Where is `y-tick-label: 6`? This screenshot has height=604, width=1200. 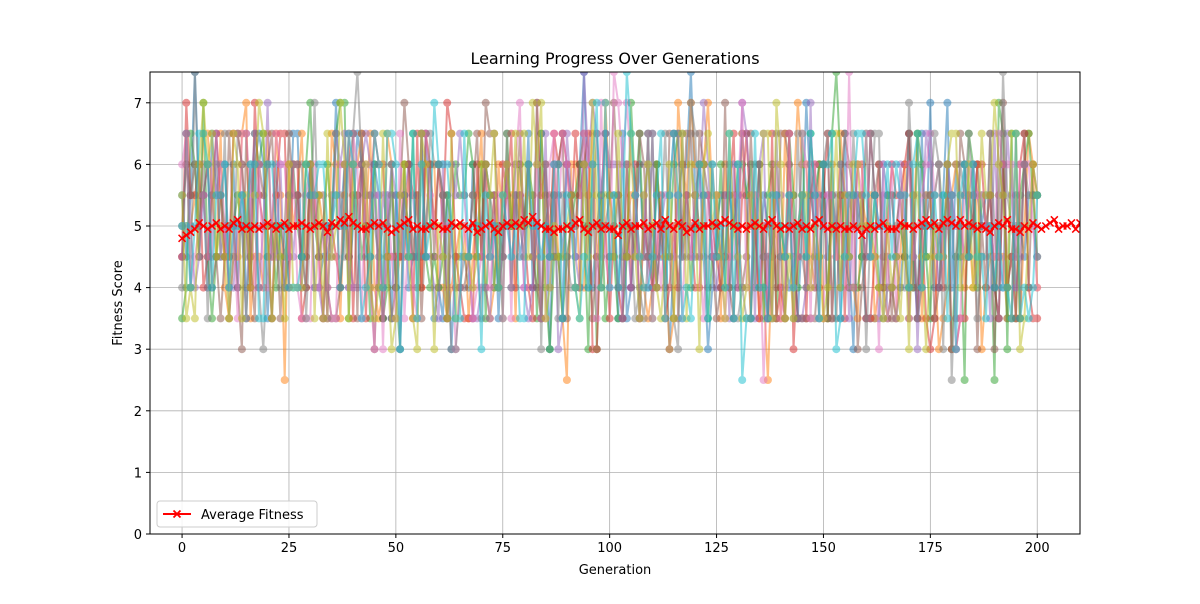 y-tick-label: 6 is located at coordinates (138, 165).